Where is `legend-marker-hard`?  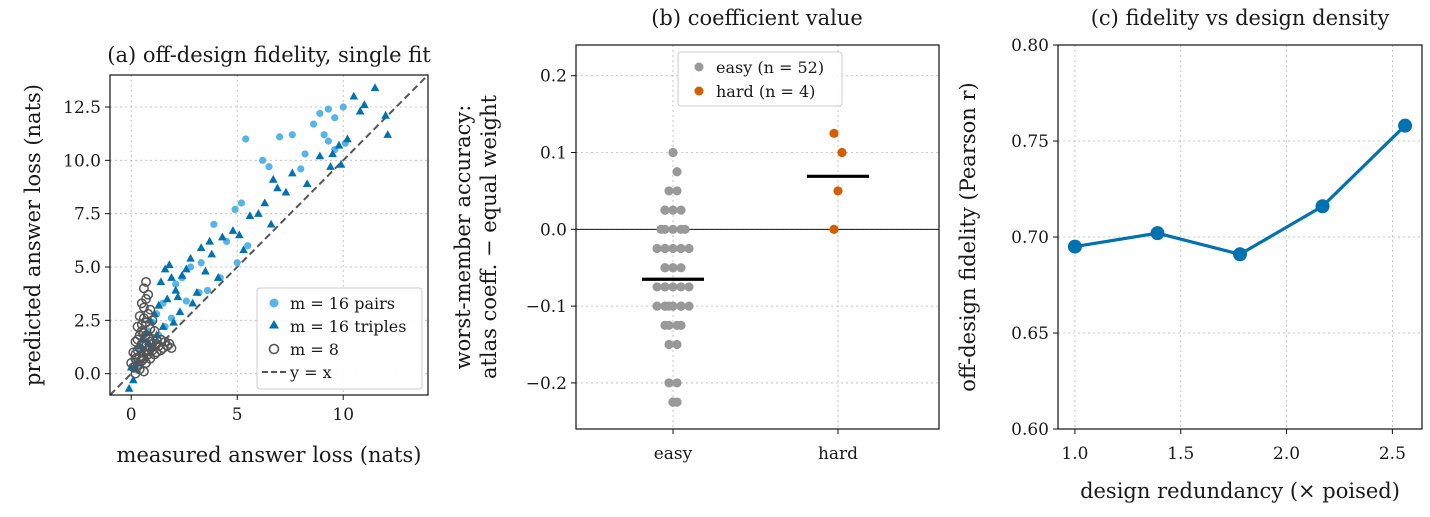
legend-marker-hard is located at coordinates (699, 91).